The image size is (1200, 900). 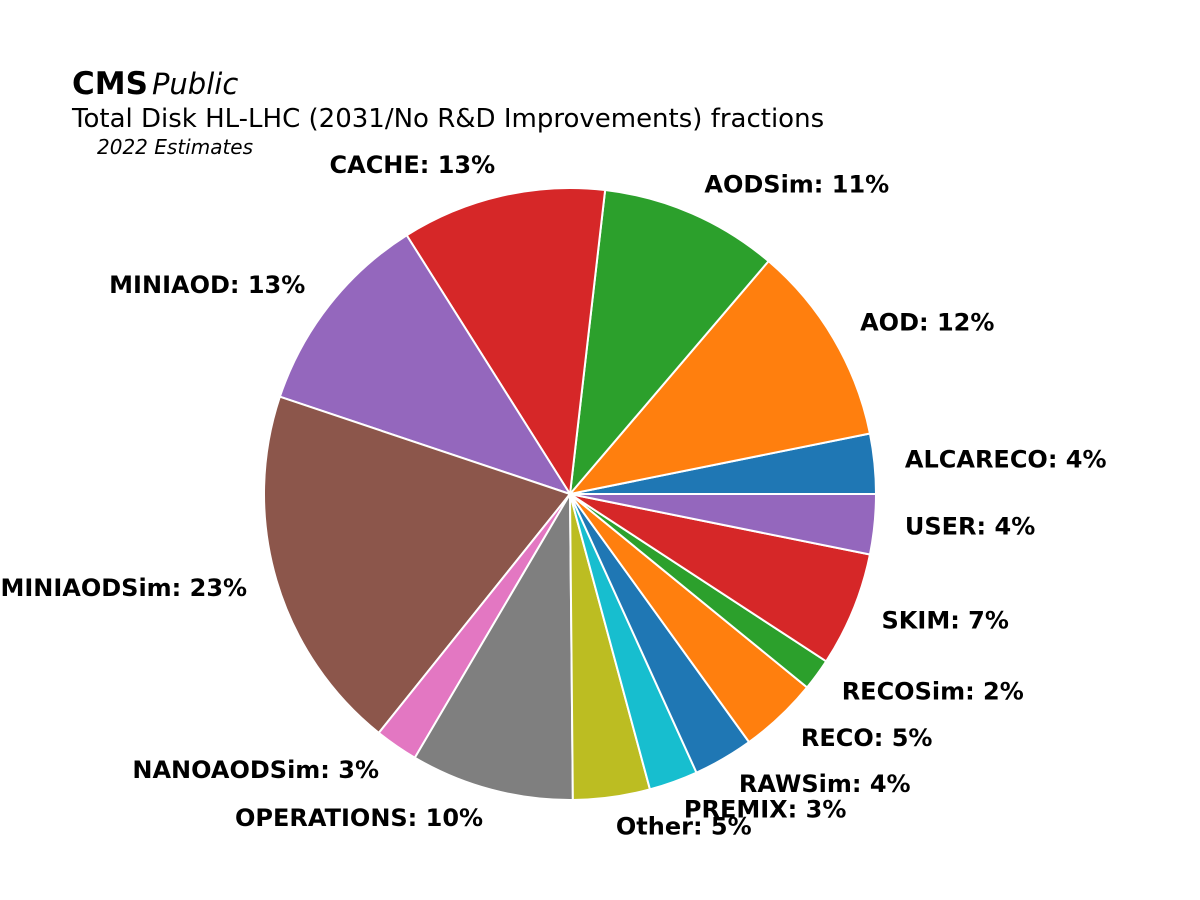 I want to click on pie-slice-aodsim, so click(x=669, y=342).